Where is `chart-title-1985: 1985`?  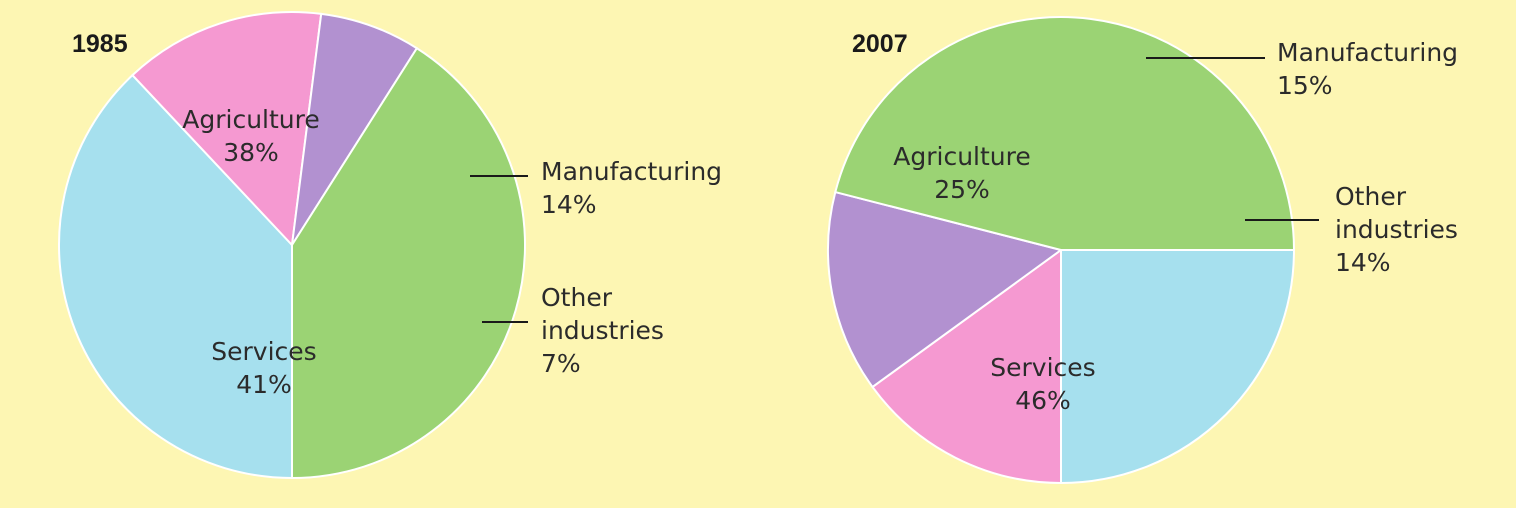 chart-title-1985: 1985 is located at coordinates (100, 44).